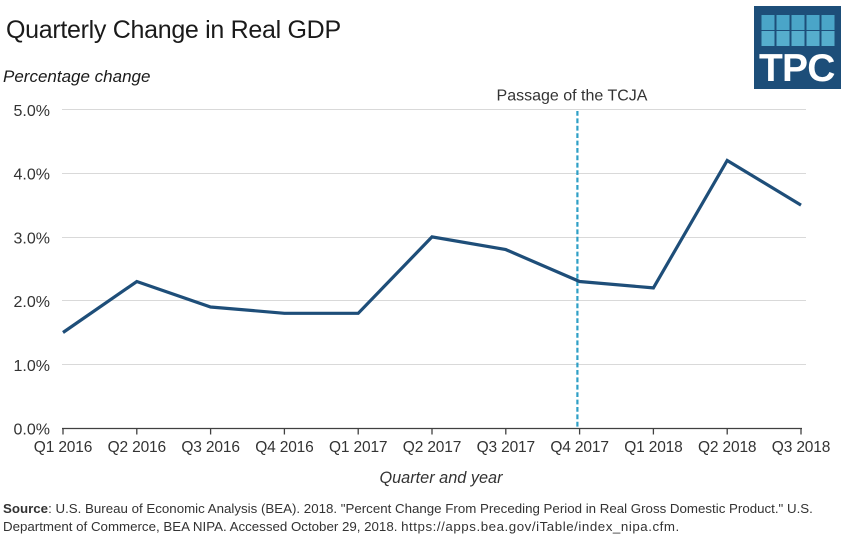 This screenshot has width=849, height=543. I want to click on svg-text: Q4 2016, so click(284, 447).